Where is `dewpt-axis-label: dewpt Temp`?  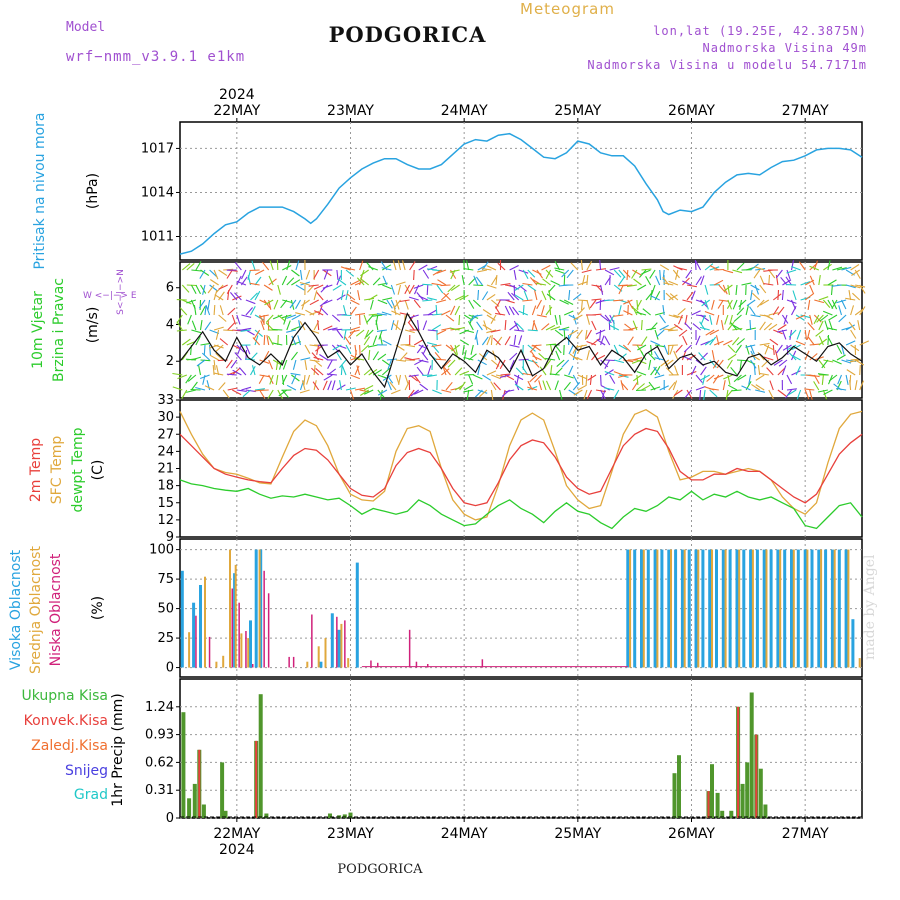
dewpt-axis-label: dewpt Temp is located at coordinates (78, 469).